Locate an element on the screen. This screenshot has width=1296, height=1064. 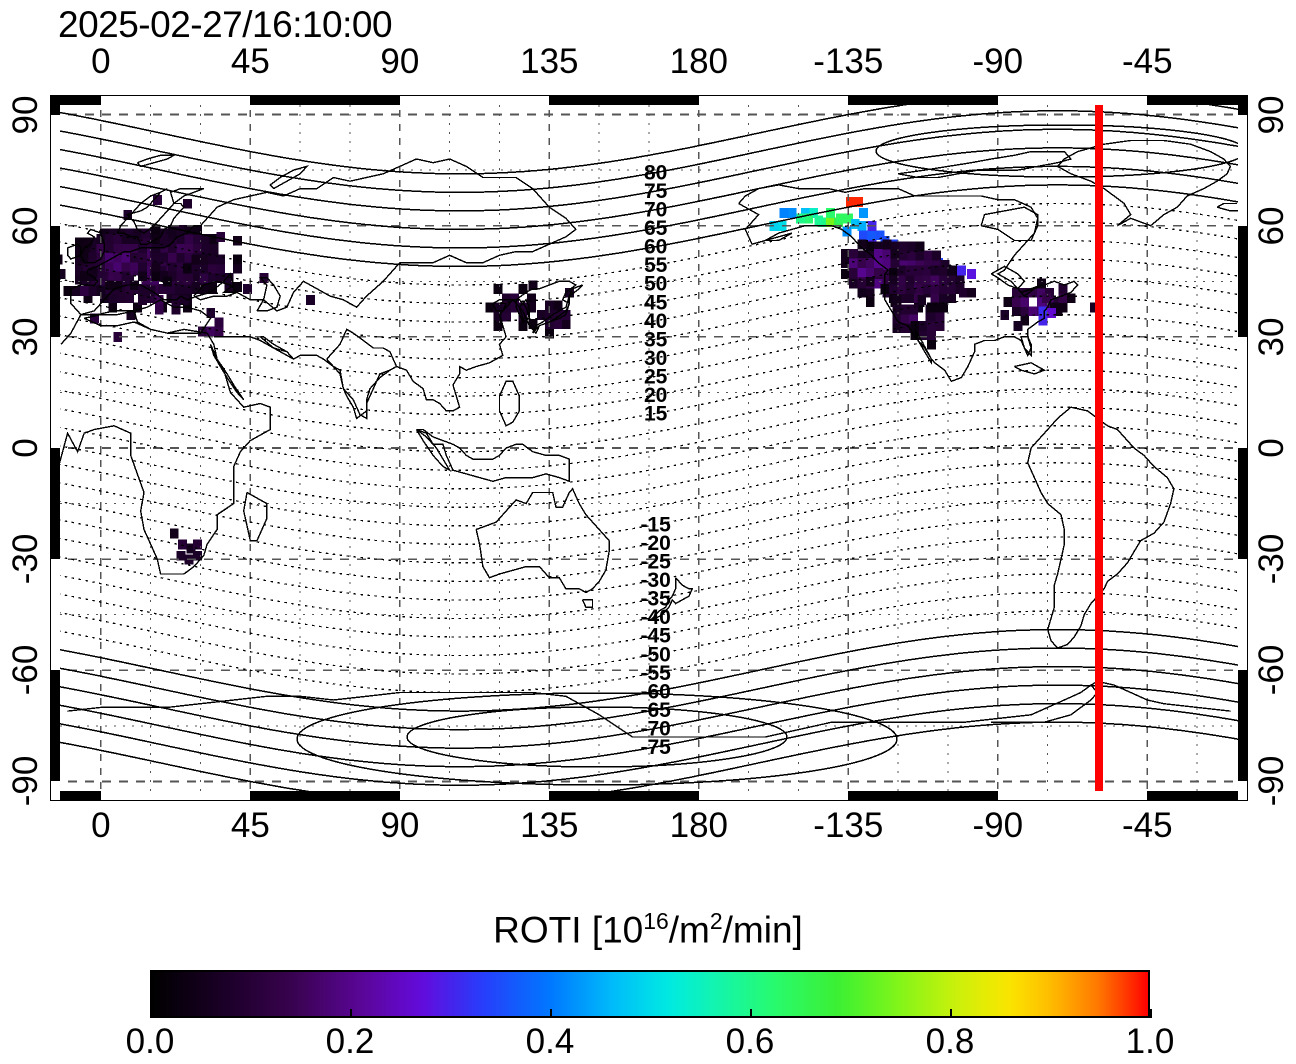
y-tick-left-0: 90 is located at coordinates (25, 114).